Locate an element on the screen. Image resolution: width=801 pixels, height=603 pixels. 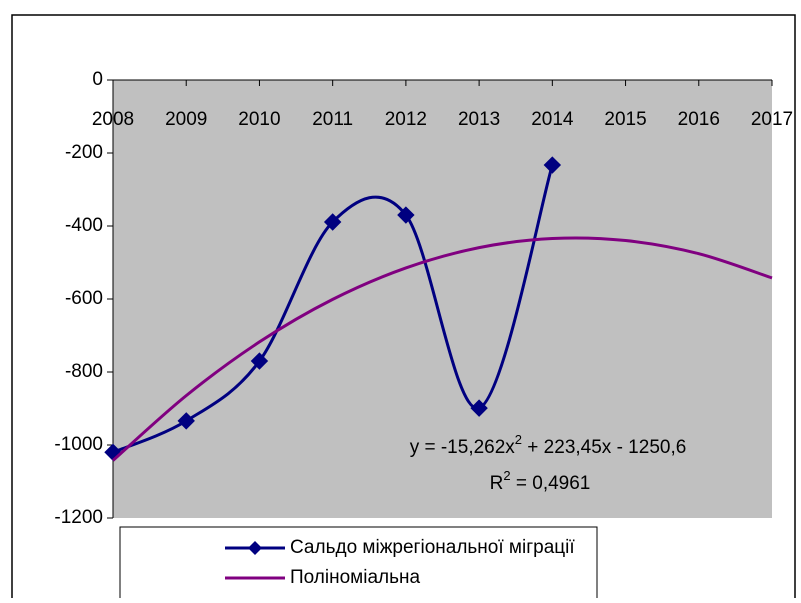
legend-label: Сальдо міжрегіональної міграції is located at coordinates (432, 547).